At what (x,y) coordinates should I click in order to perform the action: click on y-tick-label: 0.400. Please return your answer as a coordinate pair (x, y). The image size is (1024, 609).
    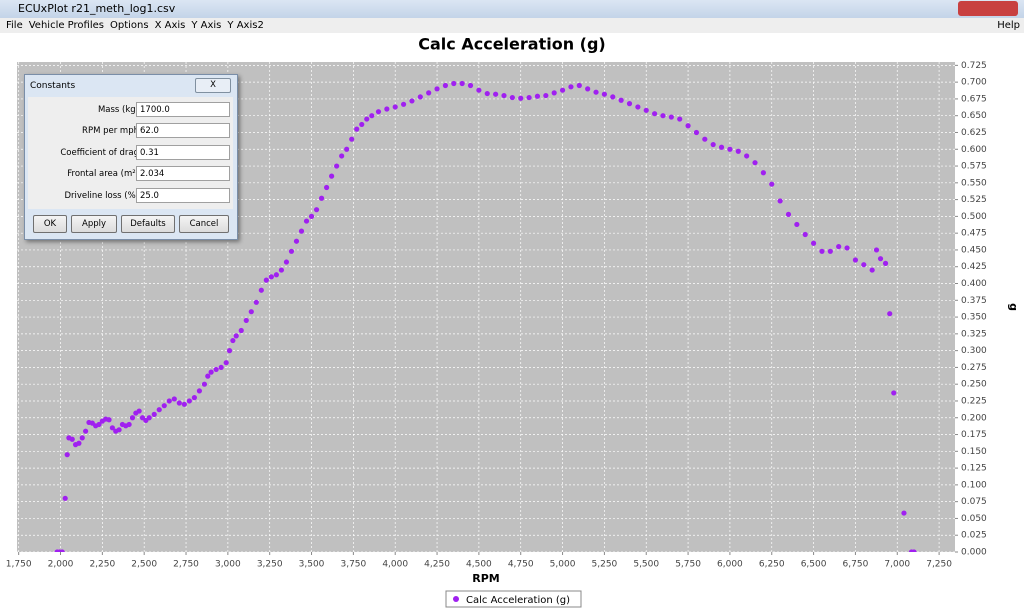
    Looking at the image, I should click on (974, 284).